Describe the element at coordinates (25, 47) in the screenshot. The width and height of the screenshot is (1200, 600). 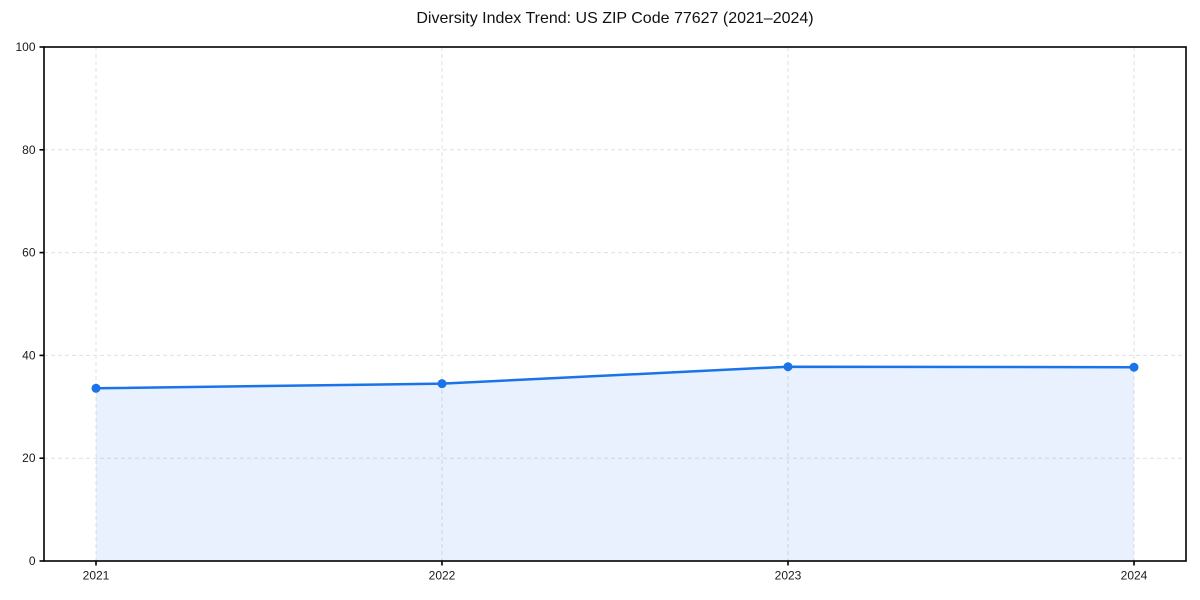
I see `y-tick-label: 100` at that location.